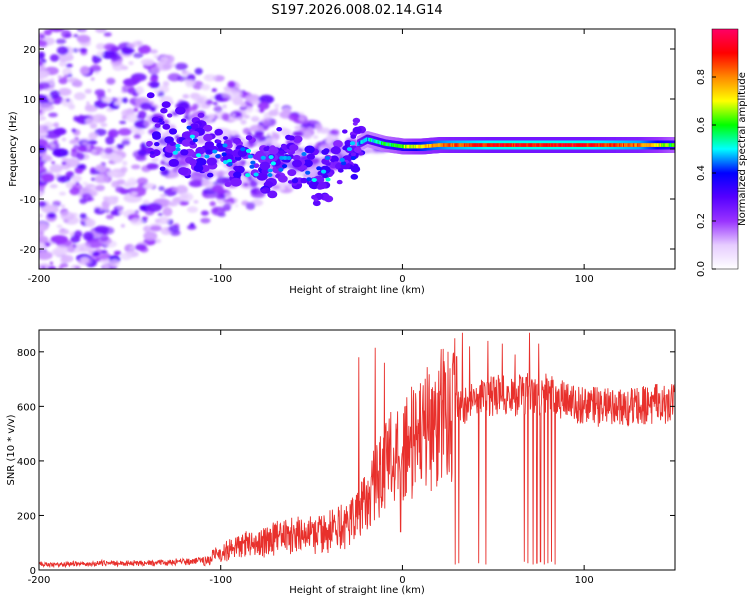 Image resolution: width=750 pixels, height=604 pixels. Describe the element at coordinates (725, 149) in the screenshot. I see `colorbar-gradient` at that location.